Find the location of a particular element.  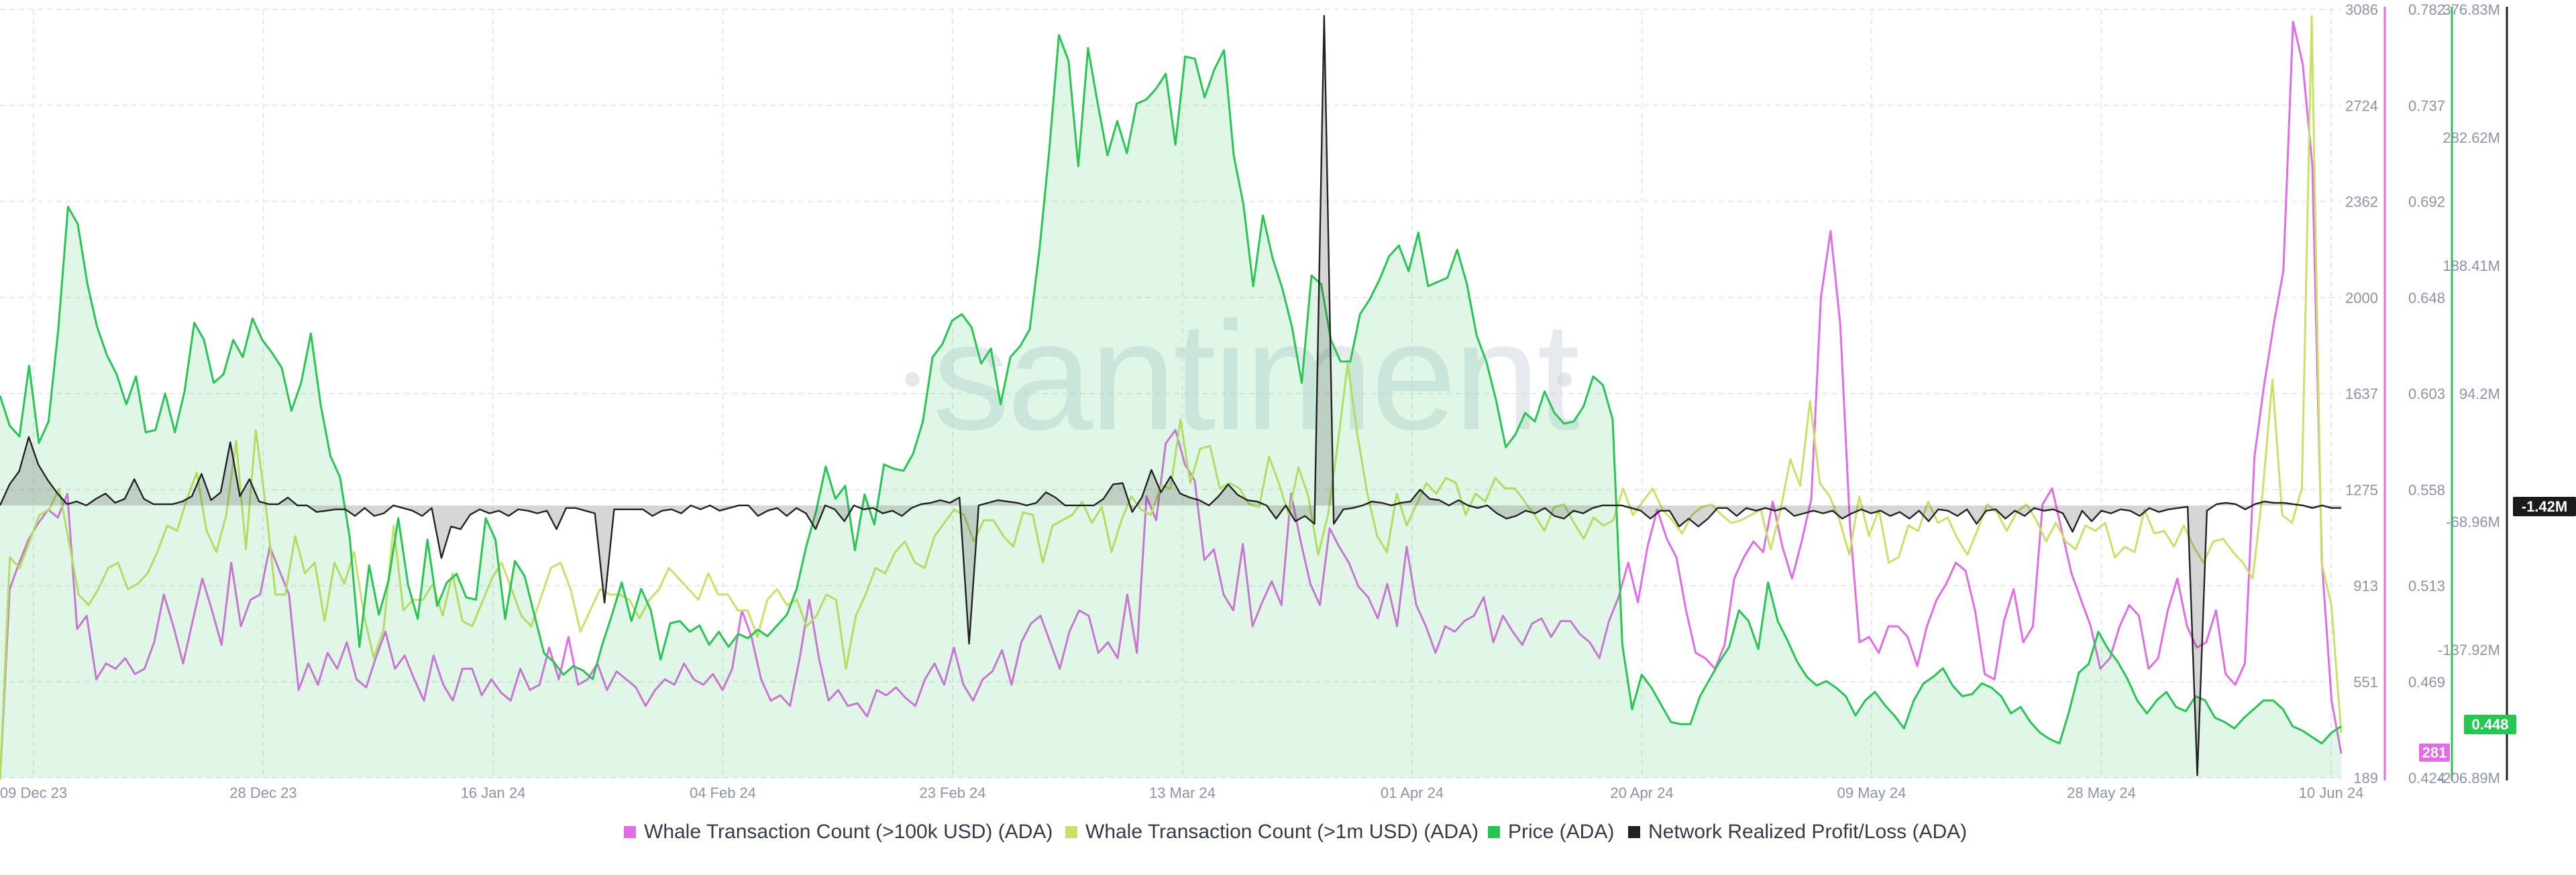

y-tick-label-price: 0.603 is located at coordinates (2426, 394).